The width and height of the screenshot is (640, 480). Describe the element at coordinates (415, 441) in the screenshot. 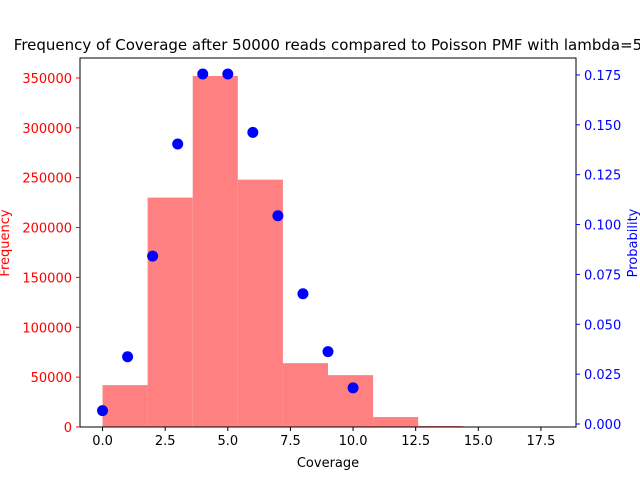

I see `x-tick-label: 12.5` at that location.